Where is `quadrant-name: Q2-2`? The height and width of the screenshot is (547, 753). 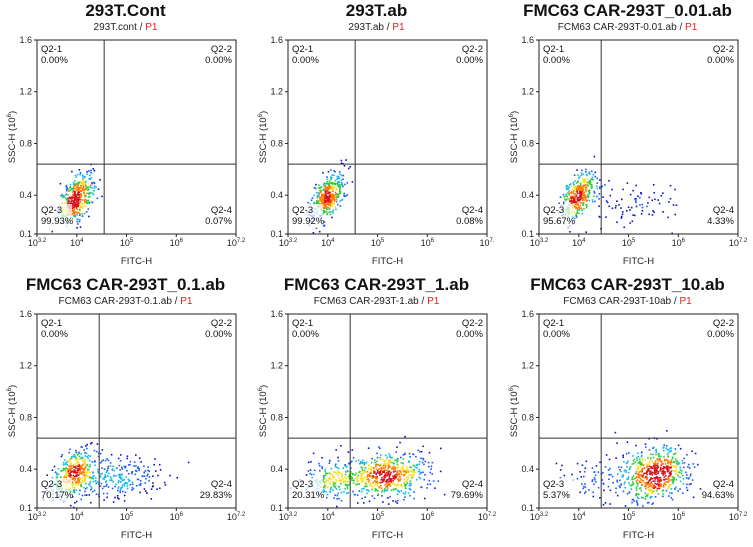
quadrant-name: Q2-2 is located at coordinates (472, 323).